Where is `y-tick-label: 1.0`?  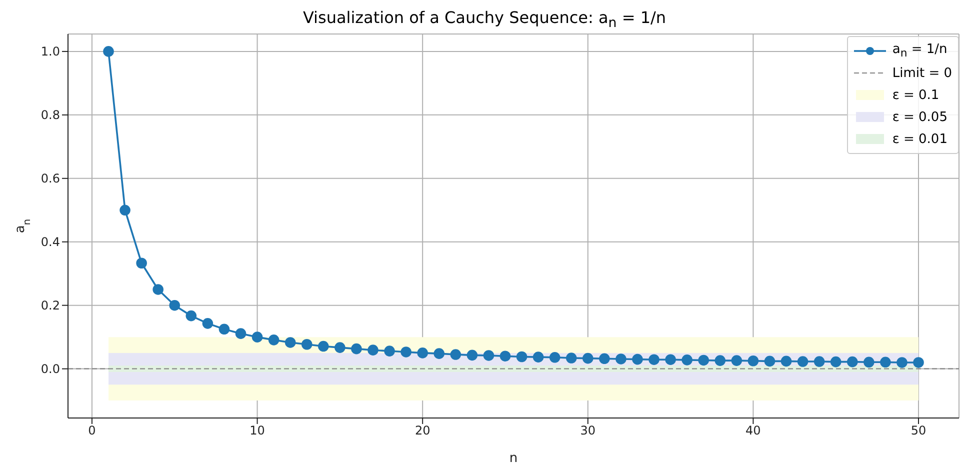 y-tick-label: 1.0 is located at coordinates (50, 51).